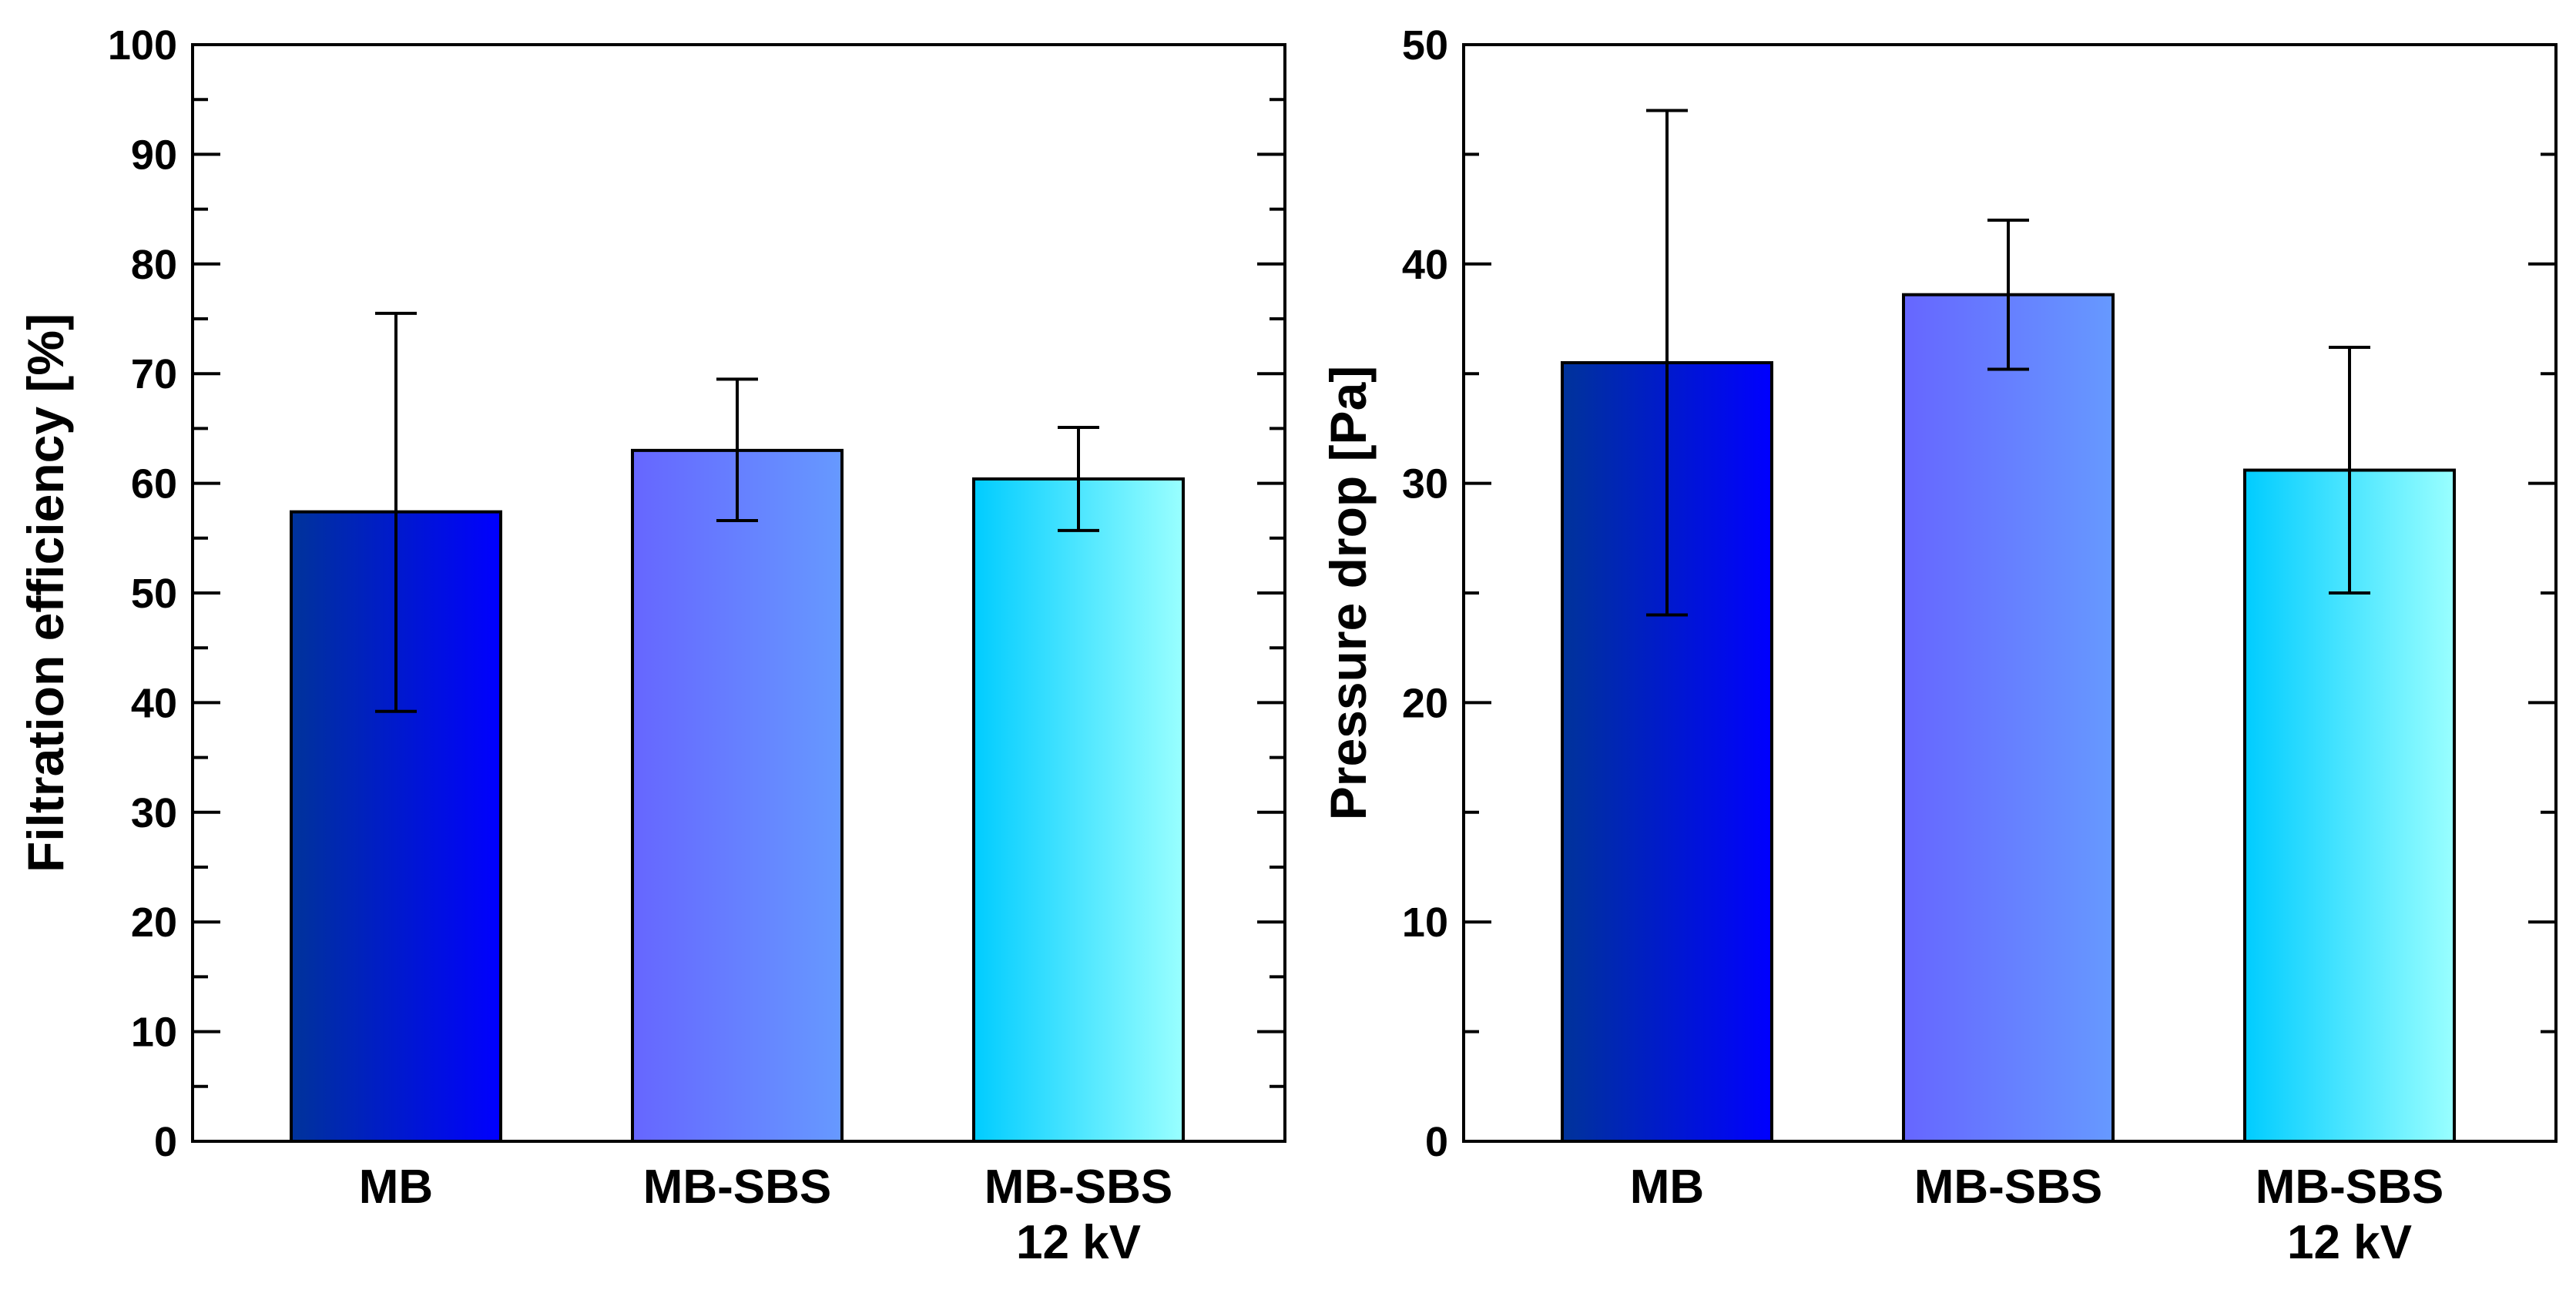 This screenshot has width=2576, height=1293. What do you see at coordinates (154, 374) in the screenshot?
I see `y-tick-label: 70` at bounding box center [154, 374].